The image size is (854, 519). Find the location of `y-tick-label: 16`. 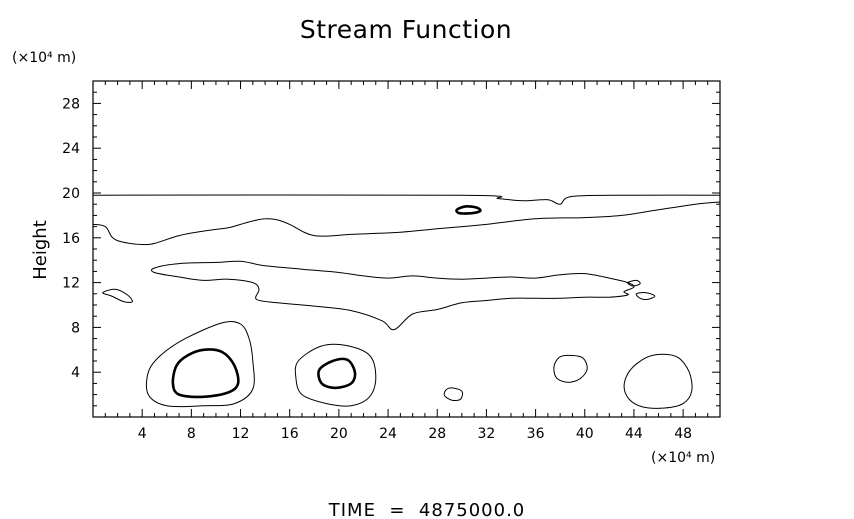

y-tick-label: 16 is located at coordinates (71, 239).